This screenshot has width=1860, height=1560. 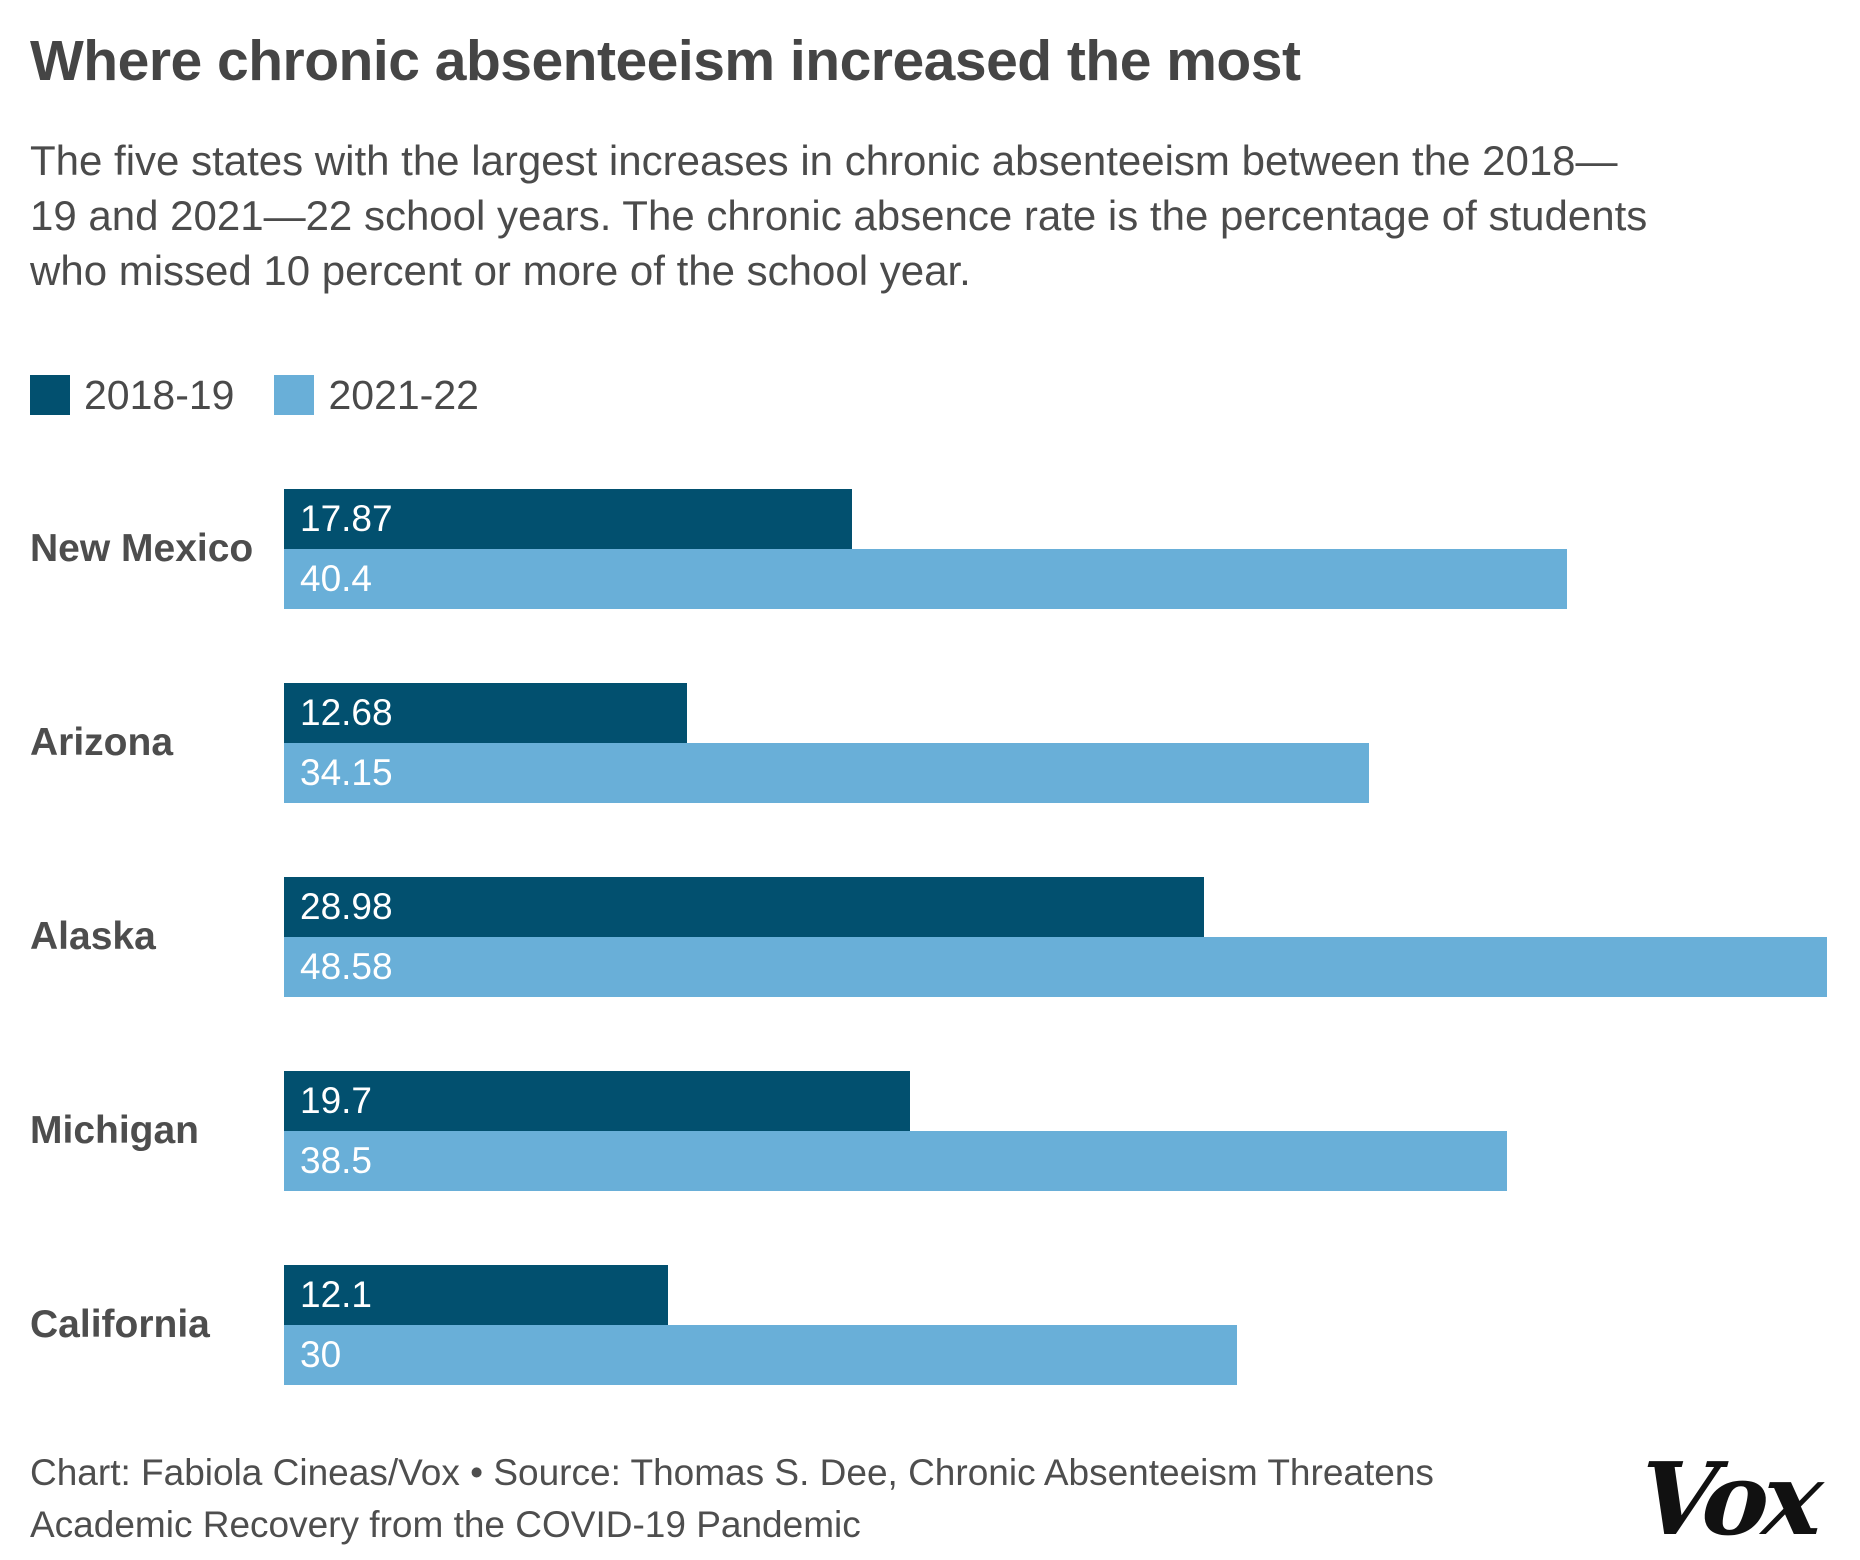 I want to click on bar-value-label: 38.5, so click(x=336, y=1160).